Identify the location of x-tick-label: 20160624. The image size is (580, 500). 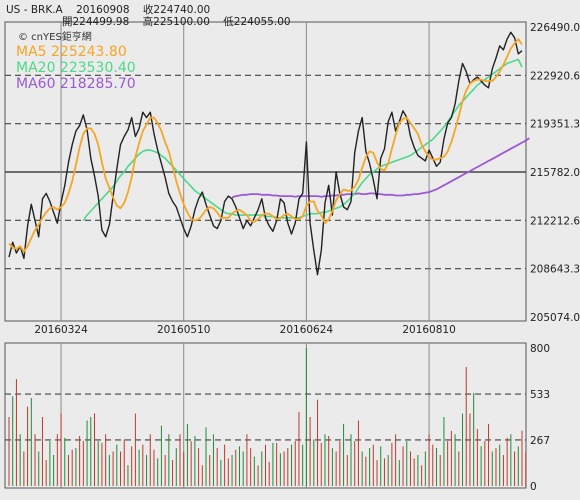
(307, 330).